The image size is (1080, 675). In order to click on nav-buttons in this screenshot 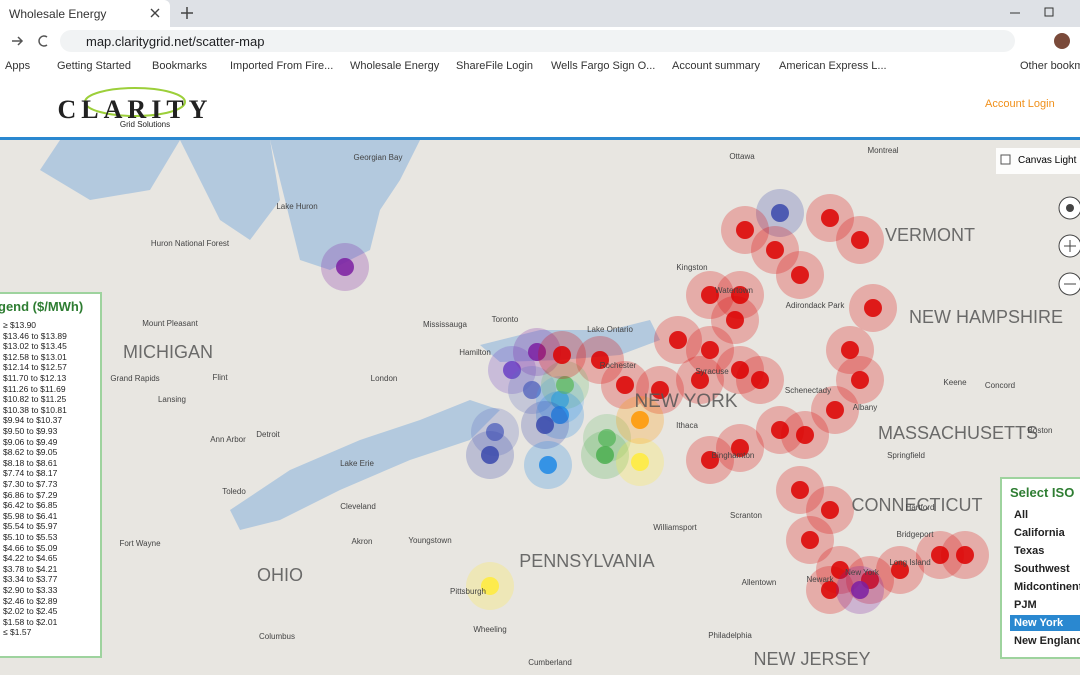, I will do `click(30, 41)`.